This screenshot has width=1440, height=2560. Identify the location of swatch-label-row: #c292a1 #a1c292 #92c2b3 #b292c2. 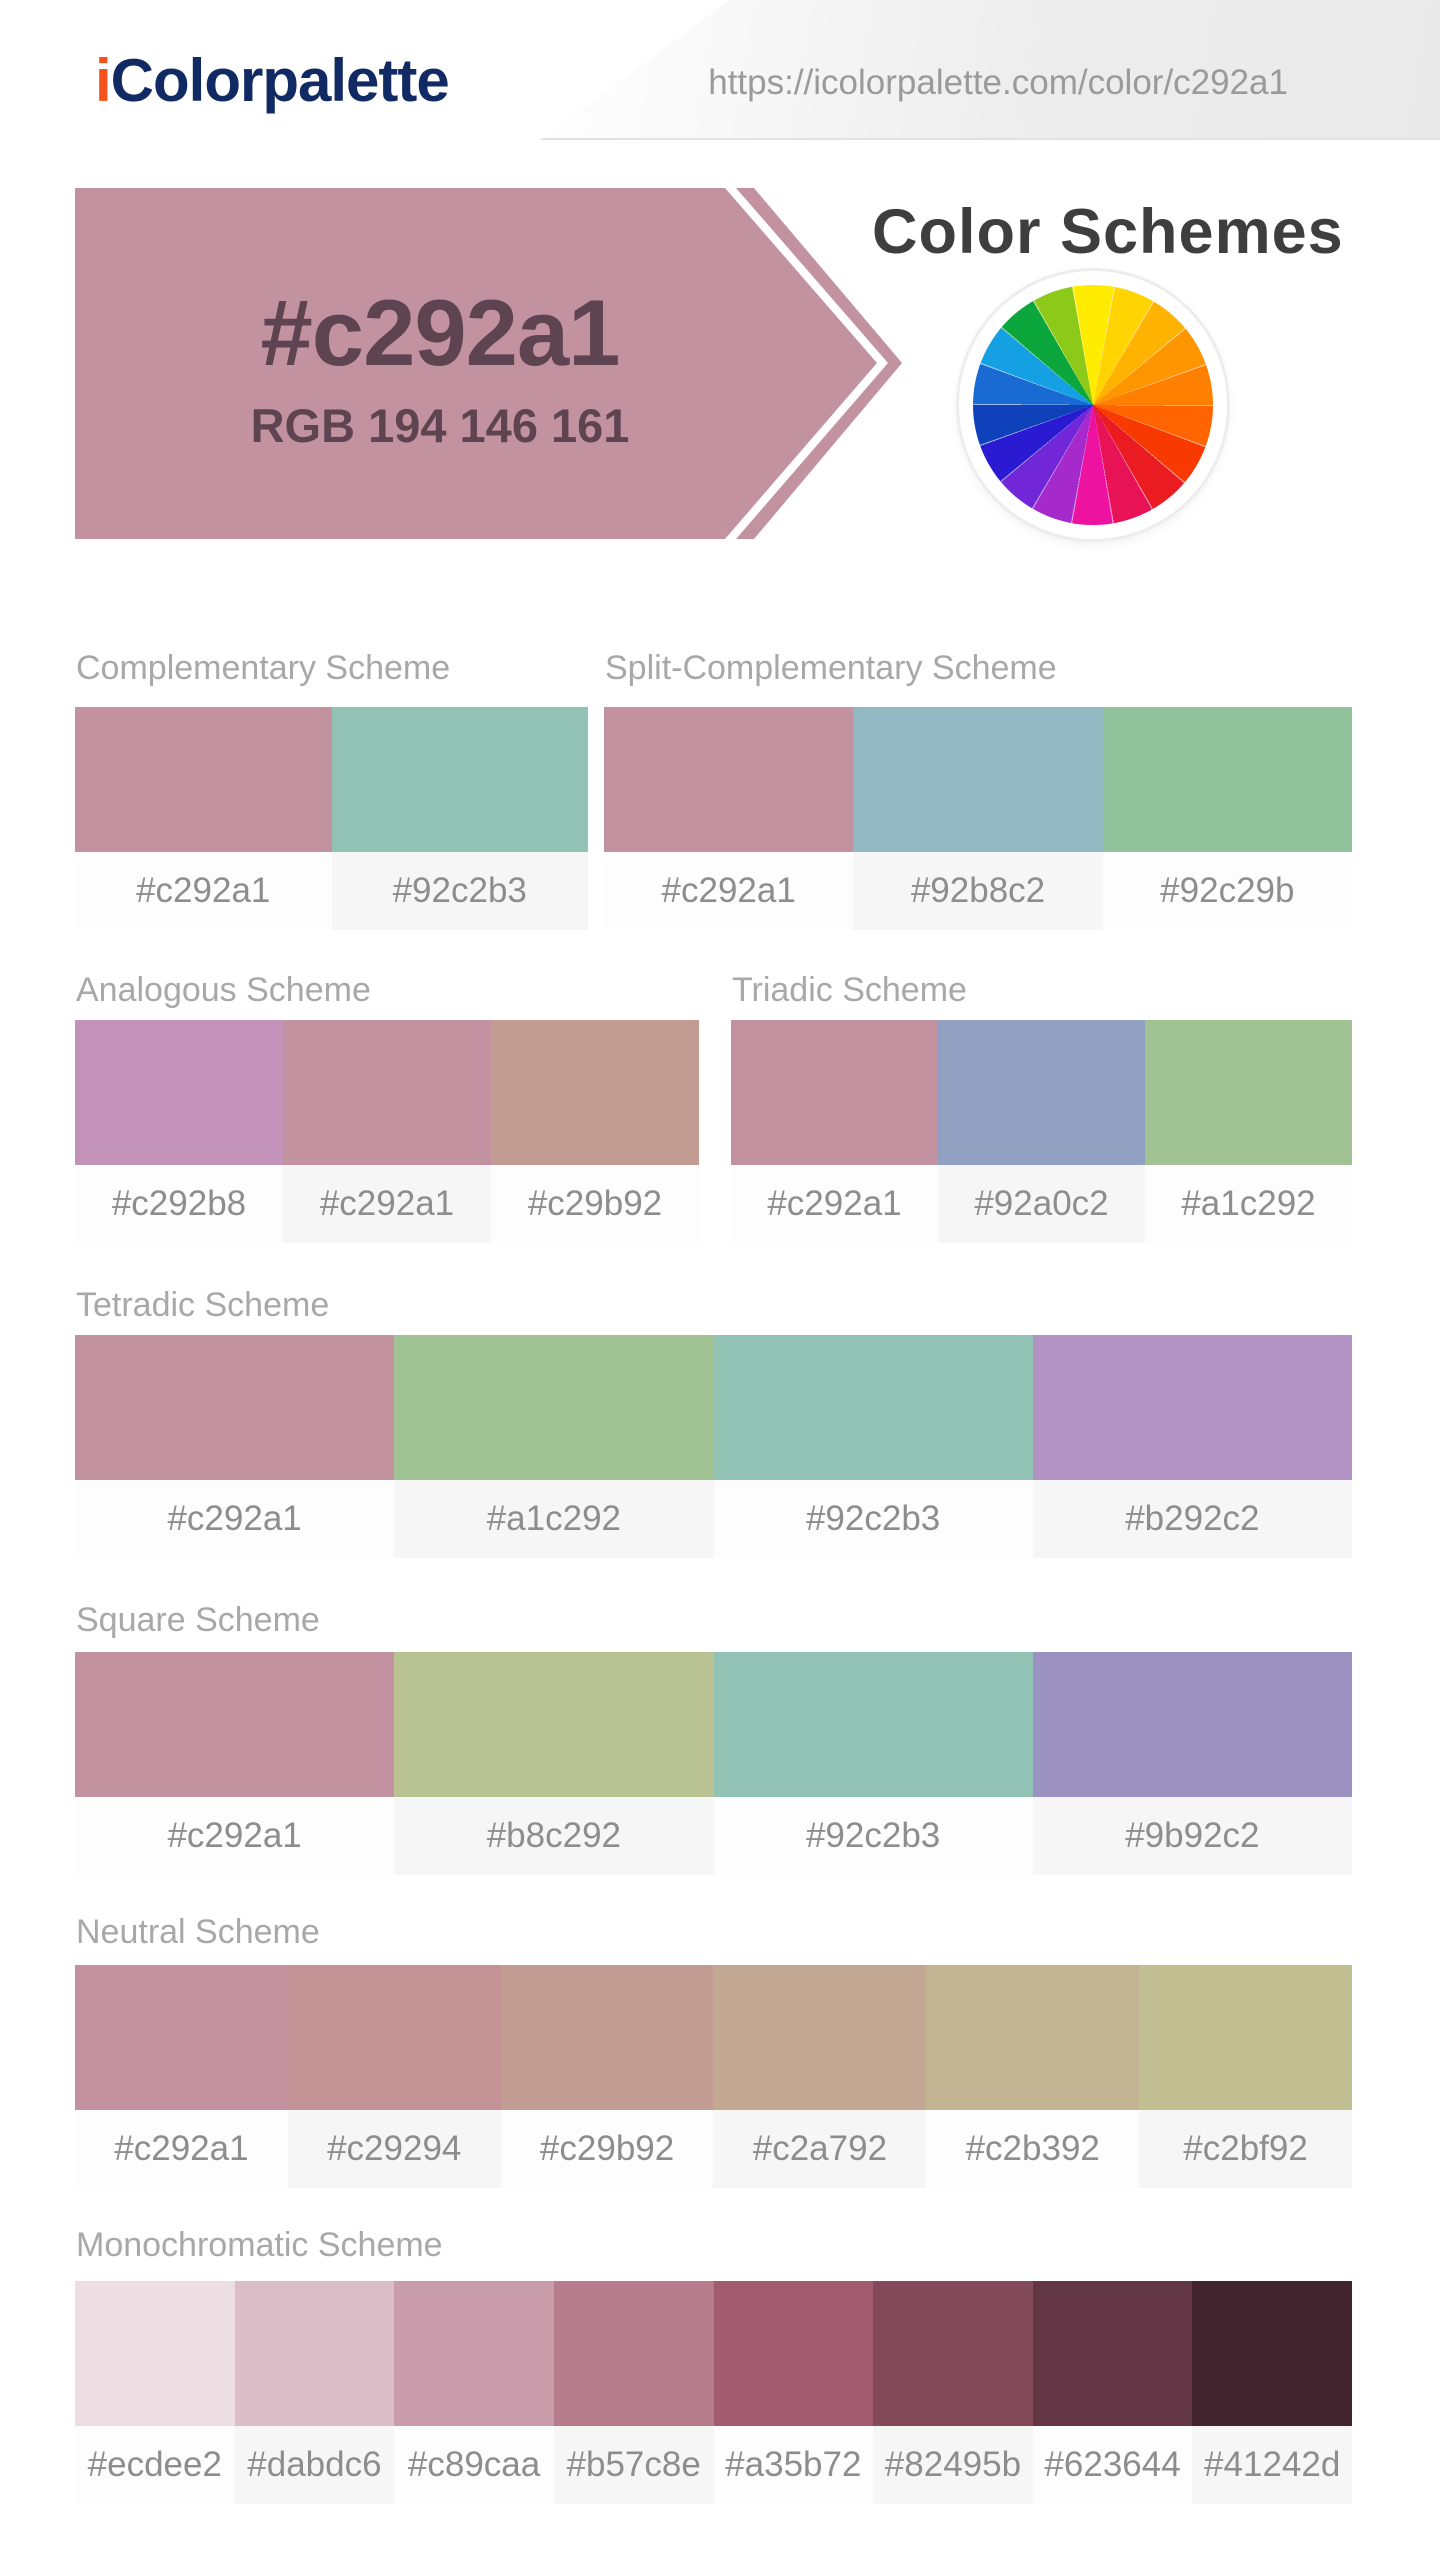
(713, 1519).